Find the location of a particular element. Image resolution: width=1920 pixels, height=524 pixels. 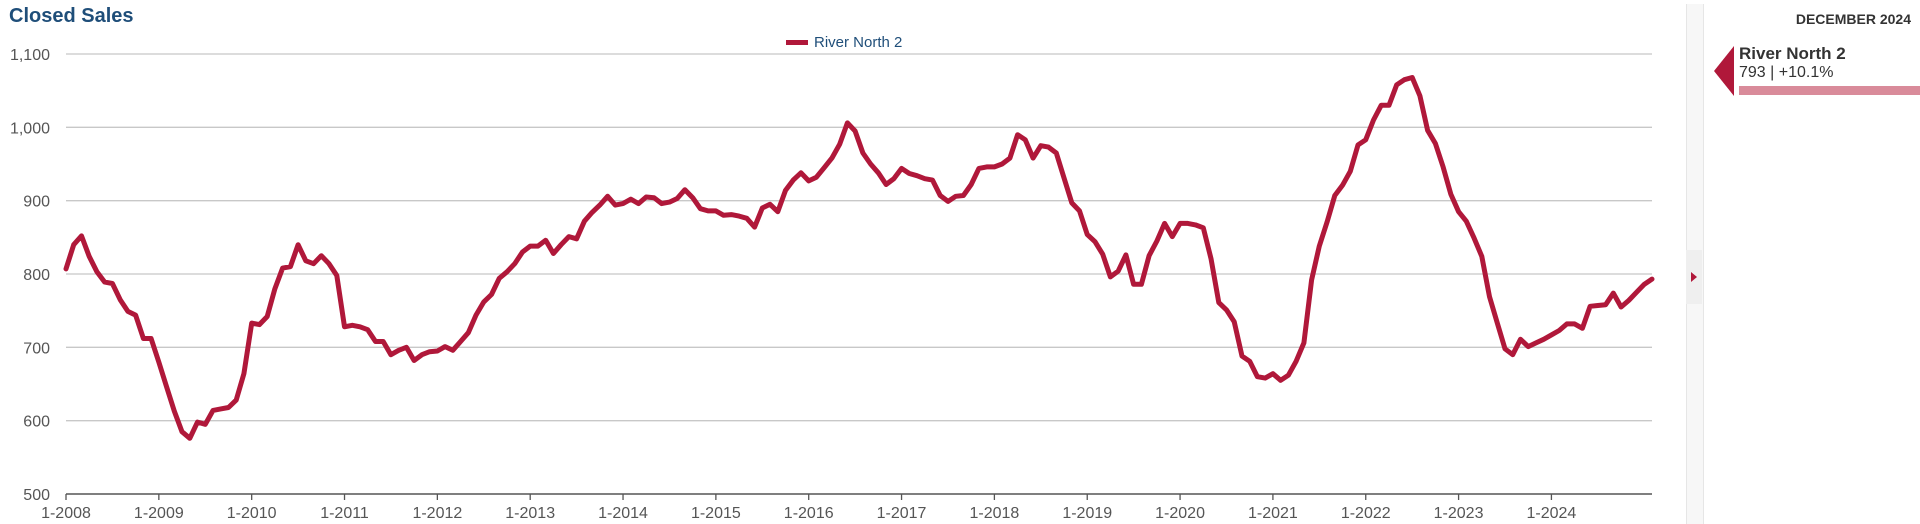

x-tick-label: 1-2024 is located at coordinates (1552, 513).